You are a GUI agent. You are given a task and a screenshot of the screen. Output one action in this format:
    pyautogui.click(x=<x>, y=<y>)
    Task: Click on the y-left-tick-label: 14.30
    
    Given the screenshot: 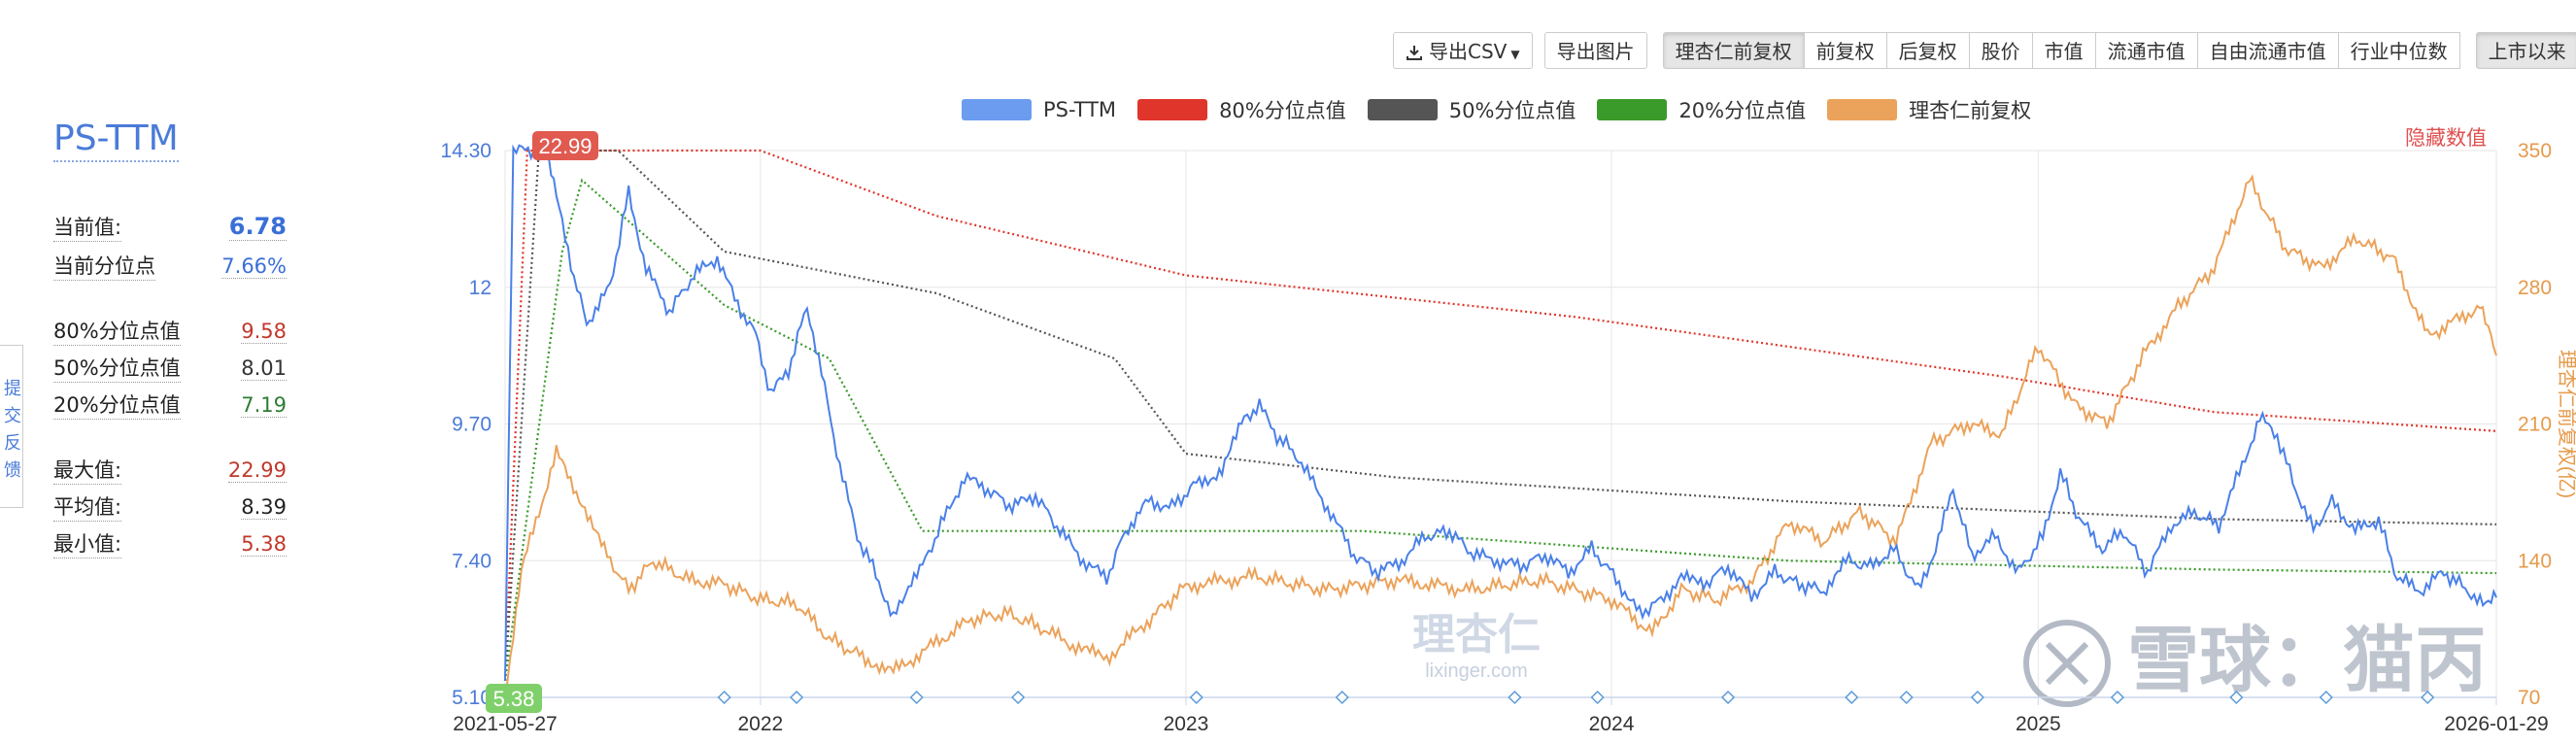 What is the action you would take?
    pyautogui.click(x=465, y=151)
    